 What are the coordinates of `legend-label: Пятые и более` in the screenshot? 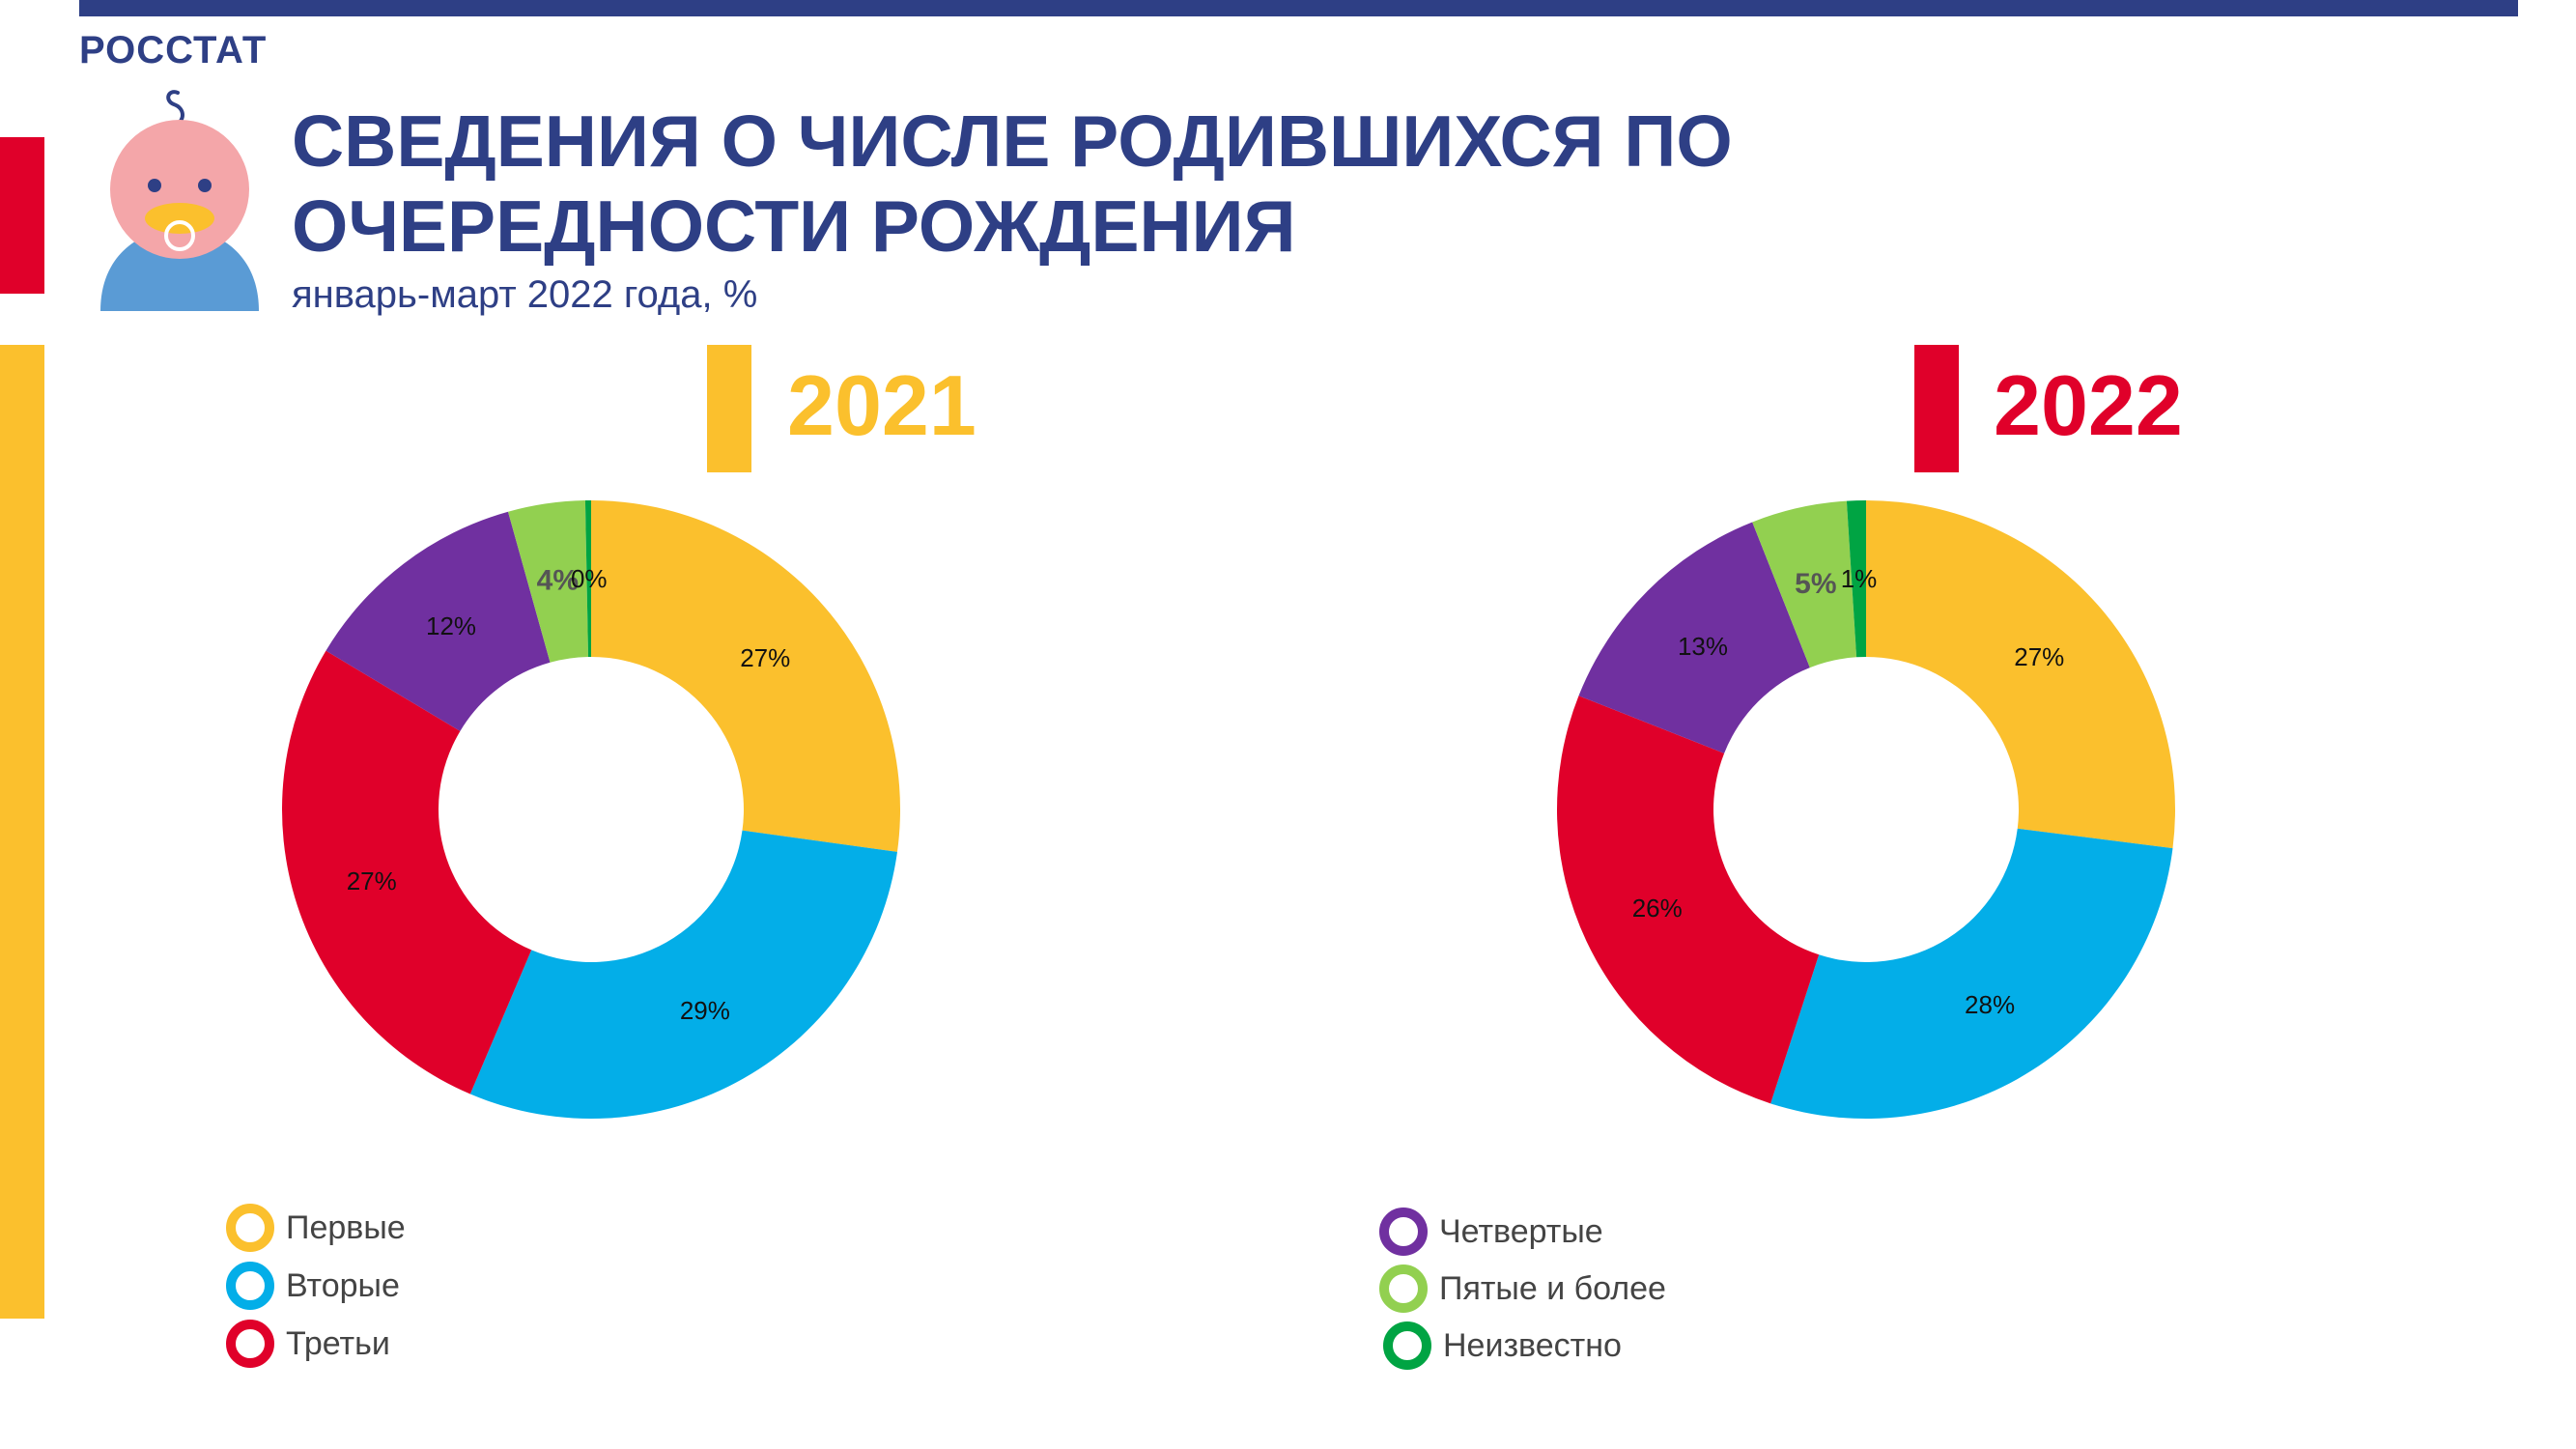 It's located at (1552, 1288).